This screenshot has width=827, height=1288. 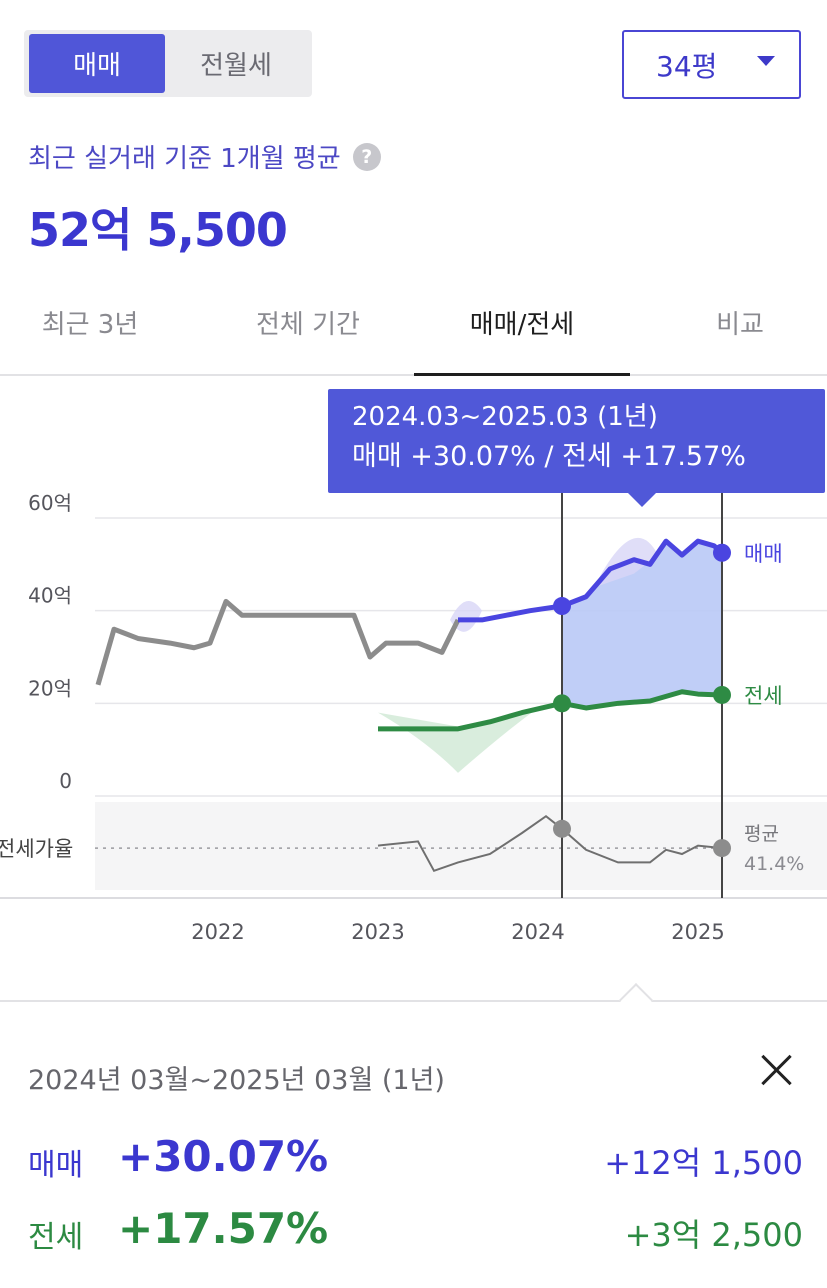 I want to click on question-icon: ?, so click(x=366, y=156).